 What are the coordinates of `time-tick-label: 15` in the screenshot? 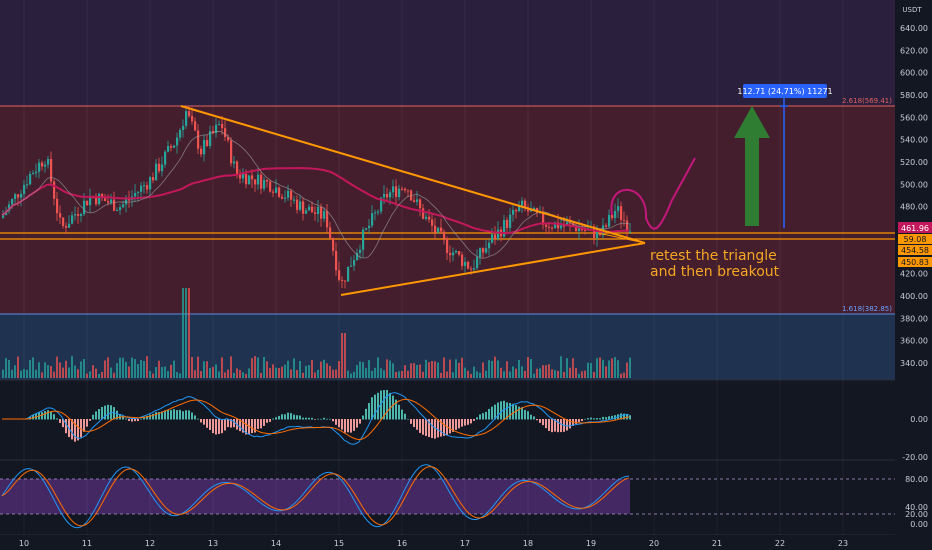 It's located at (339, 543).